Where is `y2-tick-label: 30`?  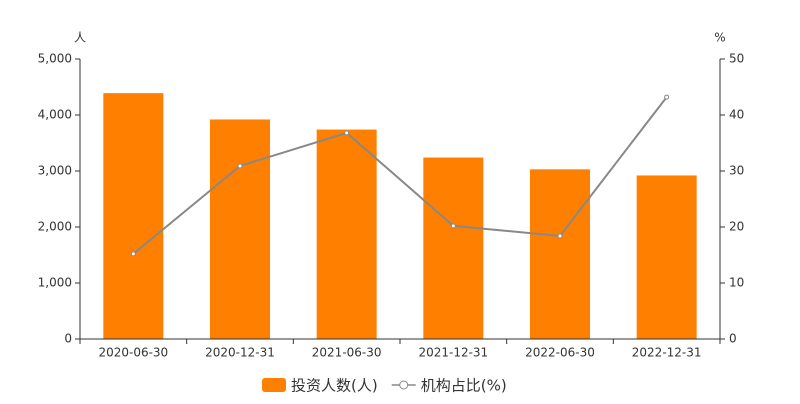
y2-tick-label: 30 is located at coordinates (736, 171).